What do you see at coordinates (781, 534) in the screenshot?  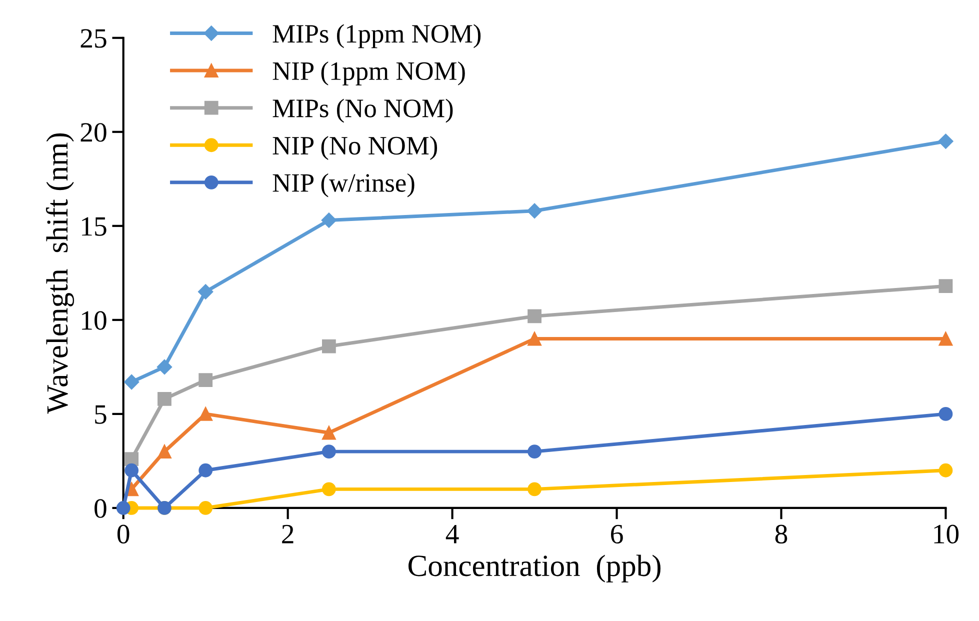 I see `x-tick-label: 8` at bounding box center [781, 534].